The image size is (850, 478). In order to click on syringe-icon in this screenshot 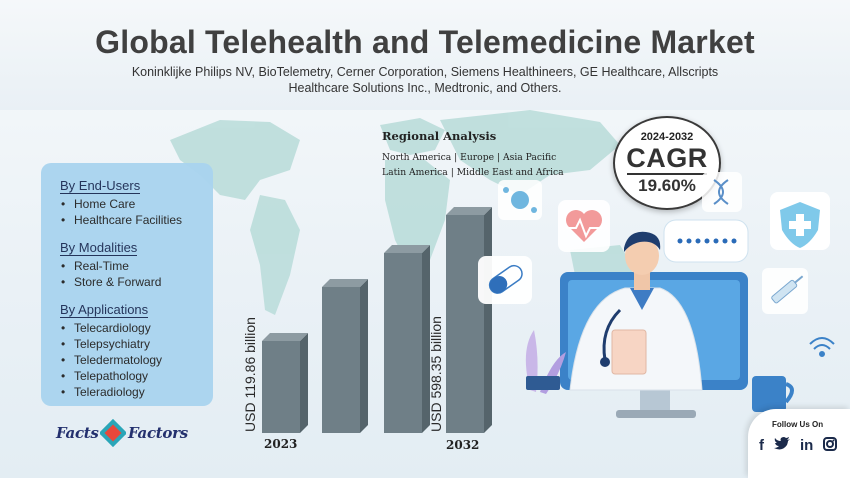, I will do `click(785, 291)`.